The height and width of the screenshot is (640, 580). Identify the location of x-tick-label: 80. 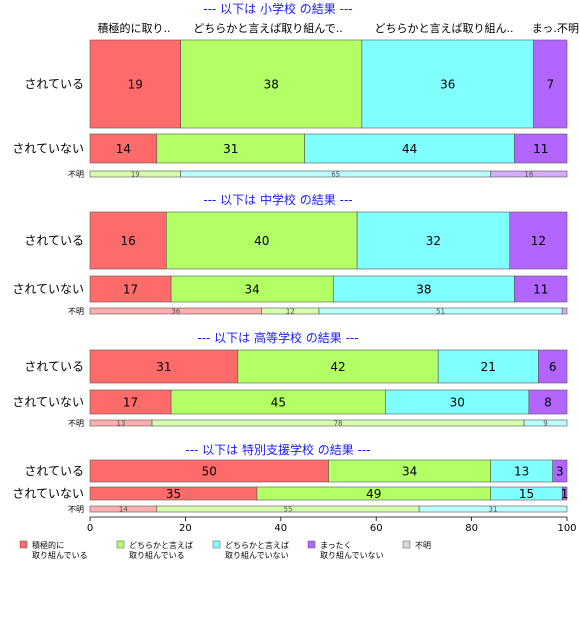
(471, 528).